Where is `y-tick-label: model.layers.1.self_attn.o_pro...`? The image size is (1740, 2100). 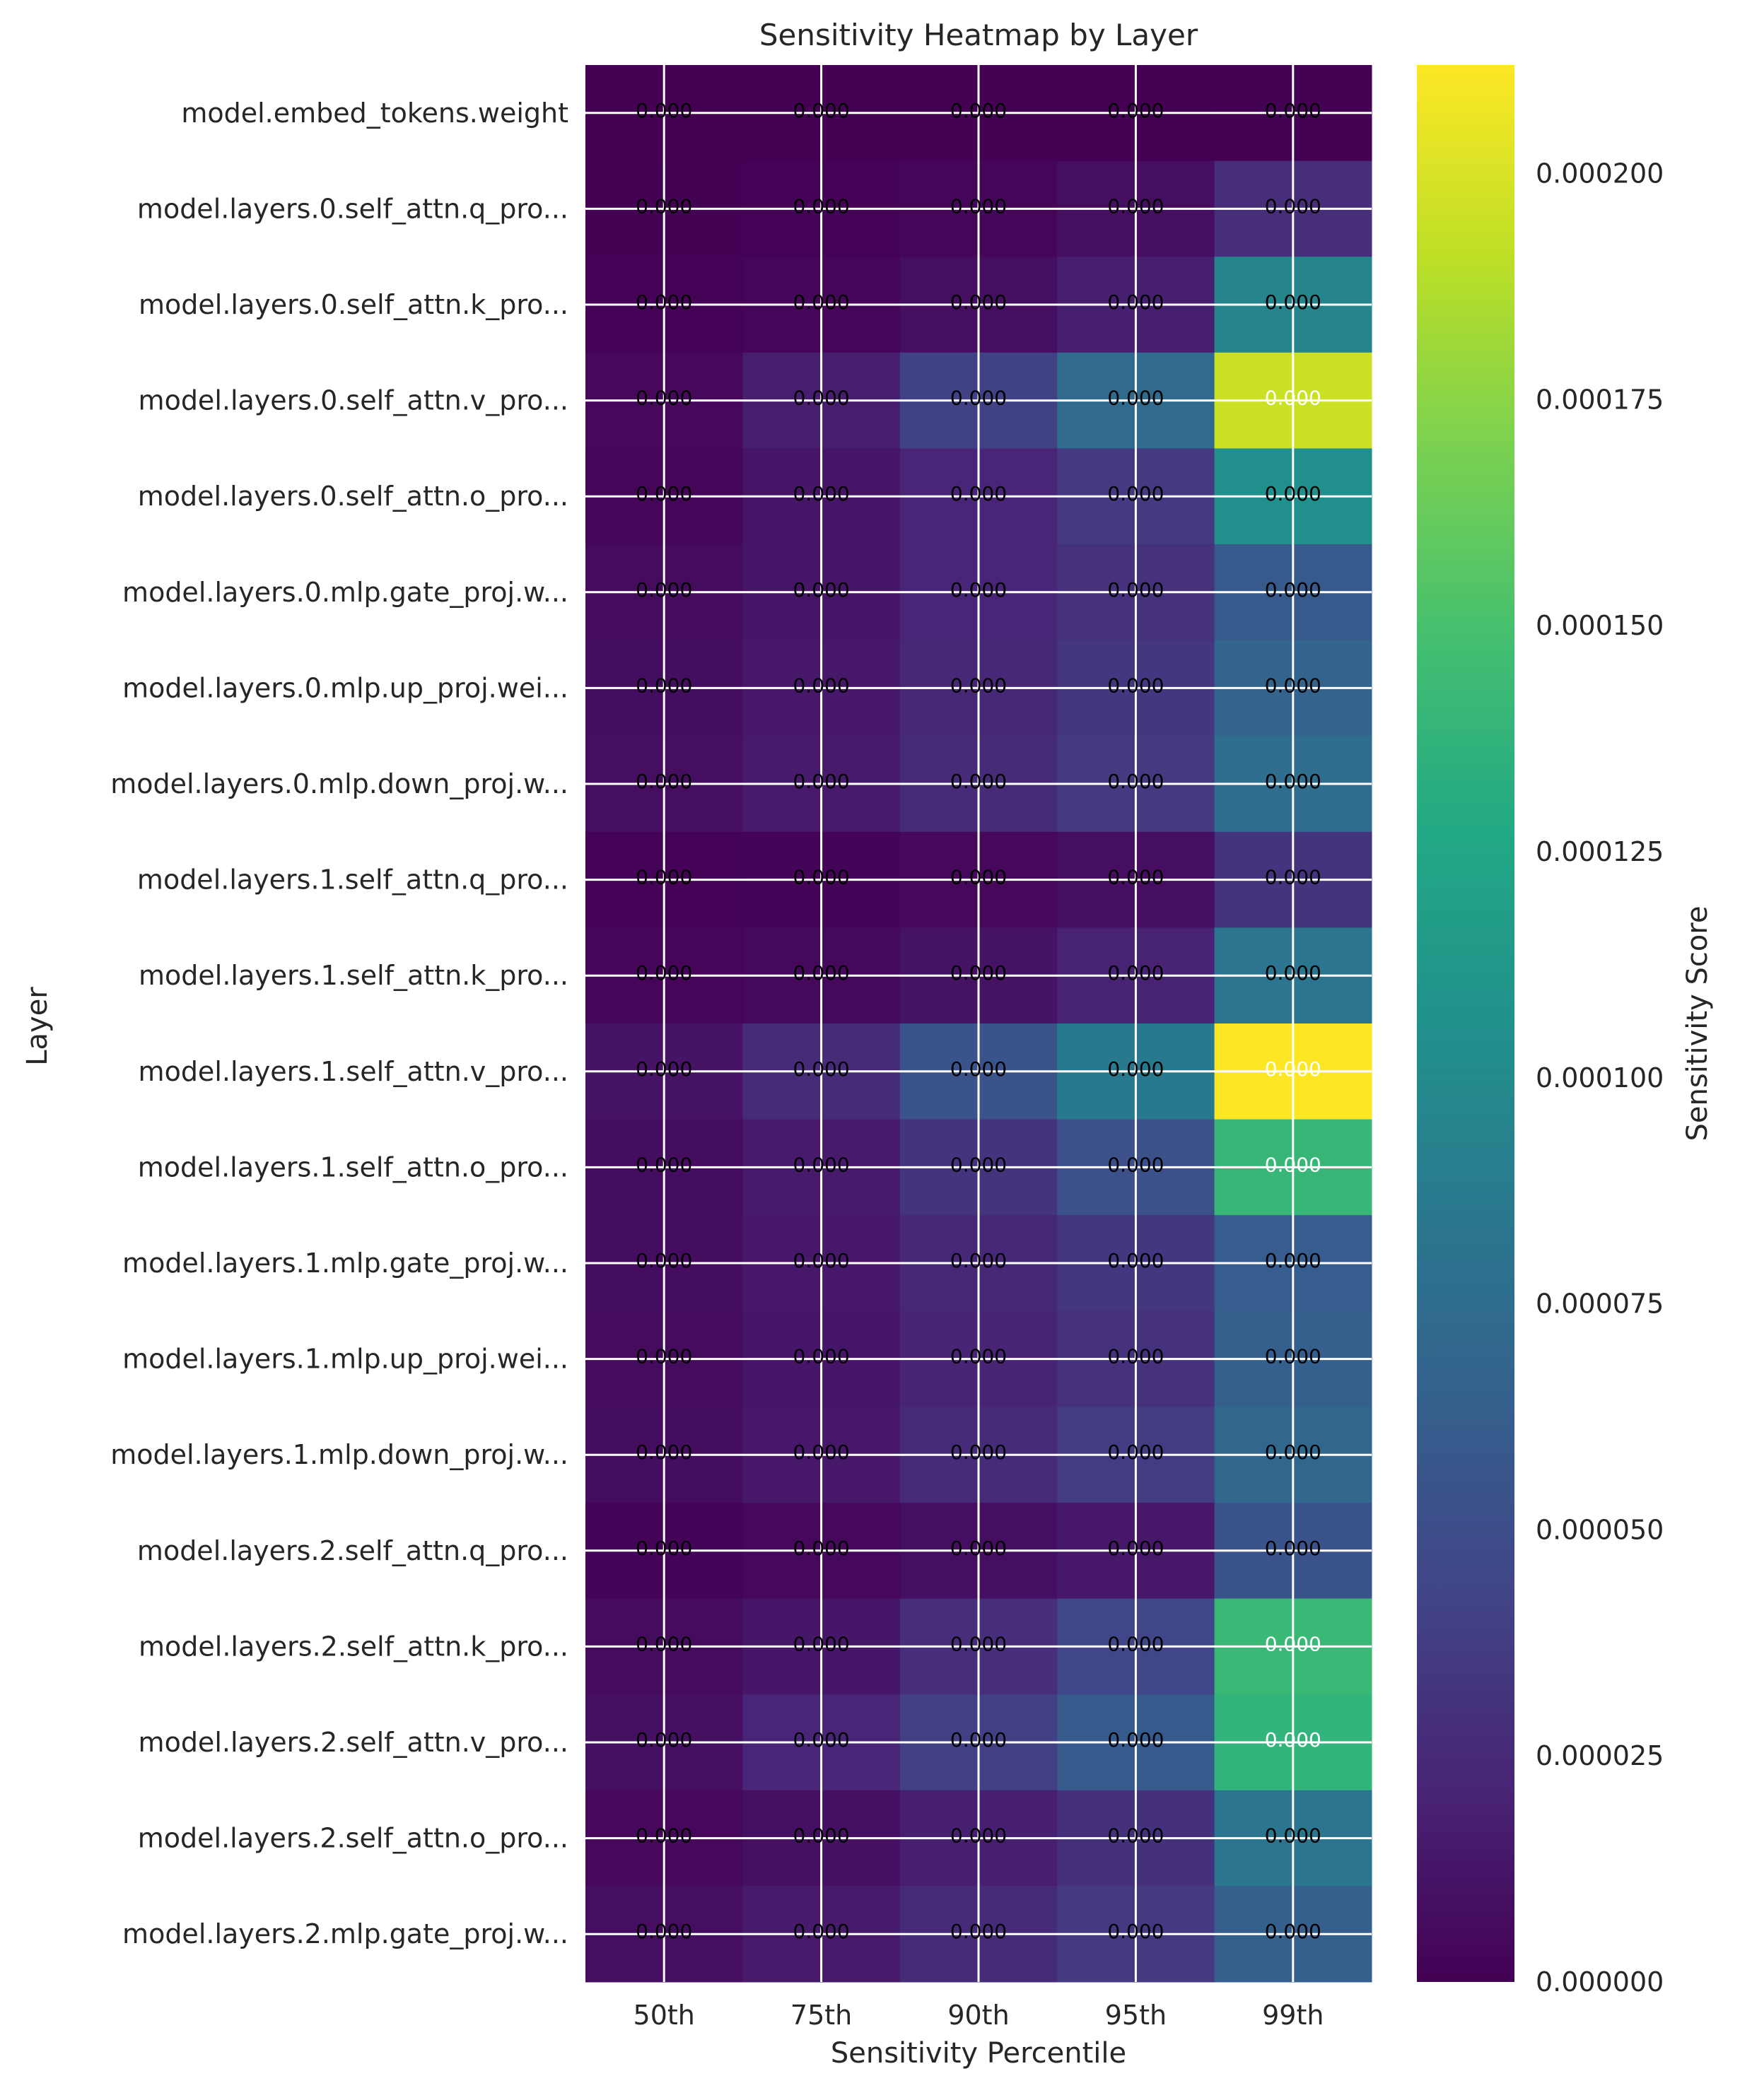 y-tick-label: model.layers.1.self_attn.o_pro... is located at coordinates (353, 1167).